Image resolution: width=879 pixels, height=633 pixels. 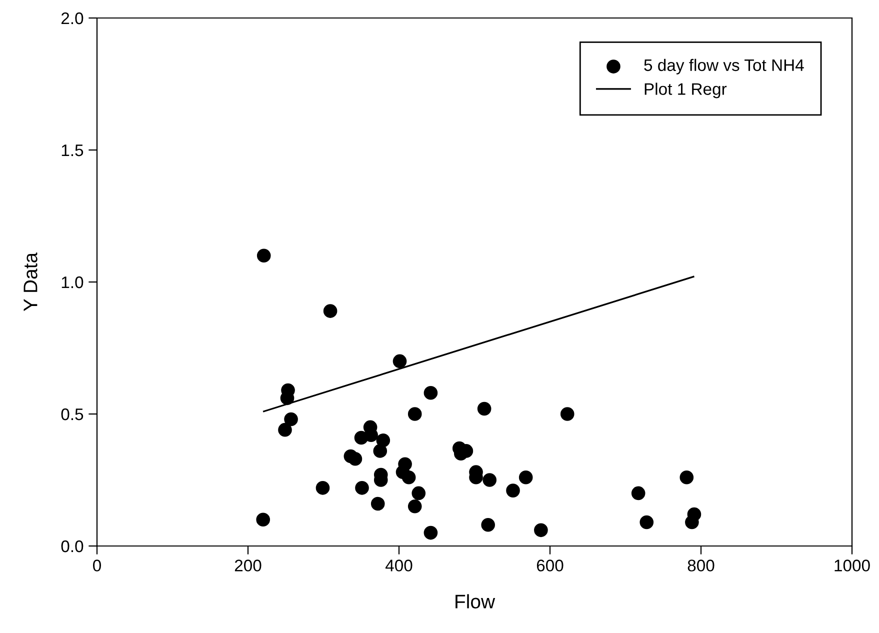 What do you see at coordinates (72, 546) in the screenshot?
I see `y-tick-label: 0.0` at bounding box center [72, 546].